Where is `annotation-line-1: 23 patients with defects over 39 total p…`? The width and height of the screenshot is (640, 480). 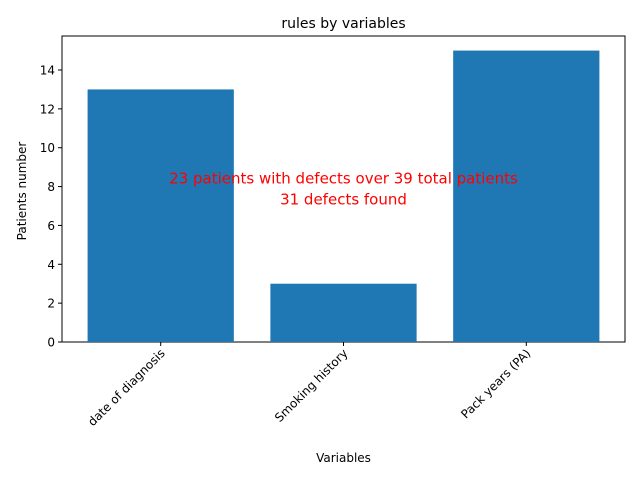
annotation-line-1: 23 patients with defects over 39 total p… is located at coordinates (343, 179).